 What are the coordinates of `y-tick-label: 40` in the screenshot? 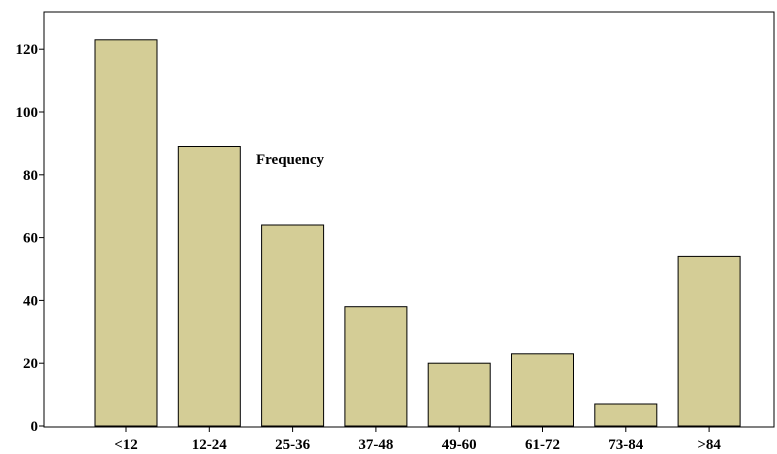 It's located at (30, 301).